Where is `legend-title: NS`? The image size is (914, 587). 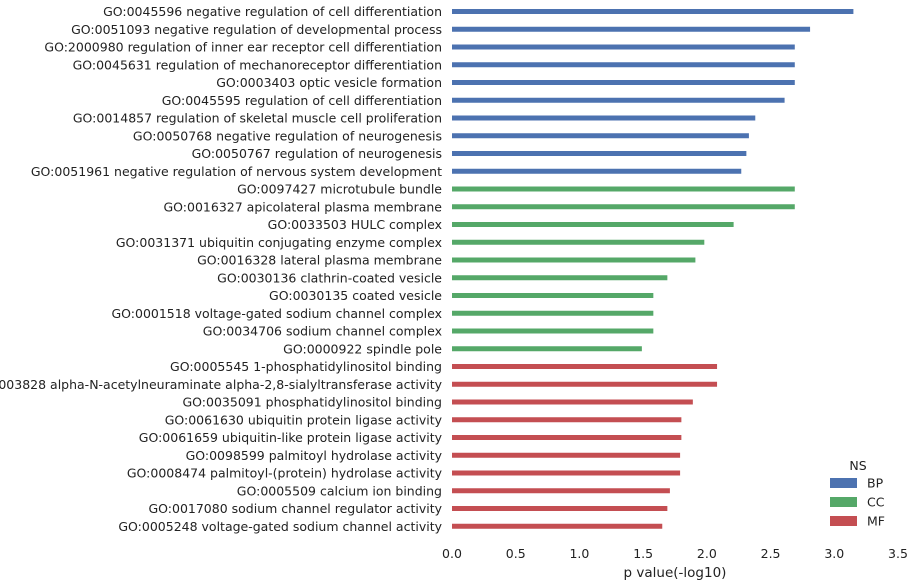
legend-title: NS is located at coordinates (857, 465).